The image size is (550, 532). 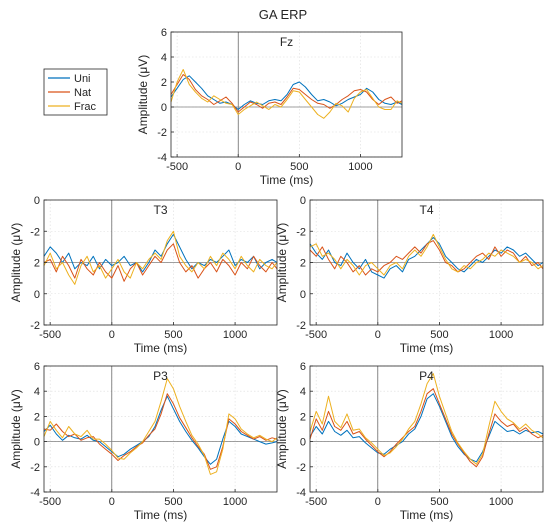 What do you see at coordinates (501, 502) in the screenshot?
I see `p4-xtick-label: 1000` at bounding box center [501, 502].